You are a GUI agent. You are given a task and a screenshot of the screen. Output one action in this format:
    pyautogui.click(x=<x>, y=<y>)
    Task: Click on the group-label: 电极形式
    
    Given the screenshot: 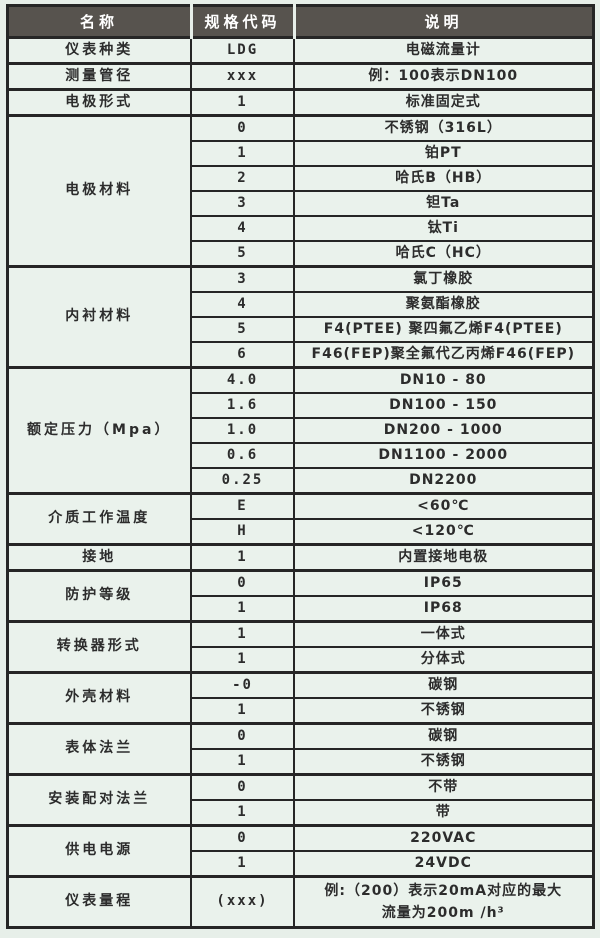 What is the action you would take?
    pyautogui.click(x=99, y=102)
    